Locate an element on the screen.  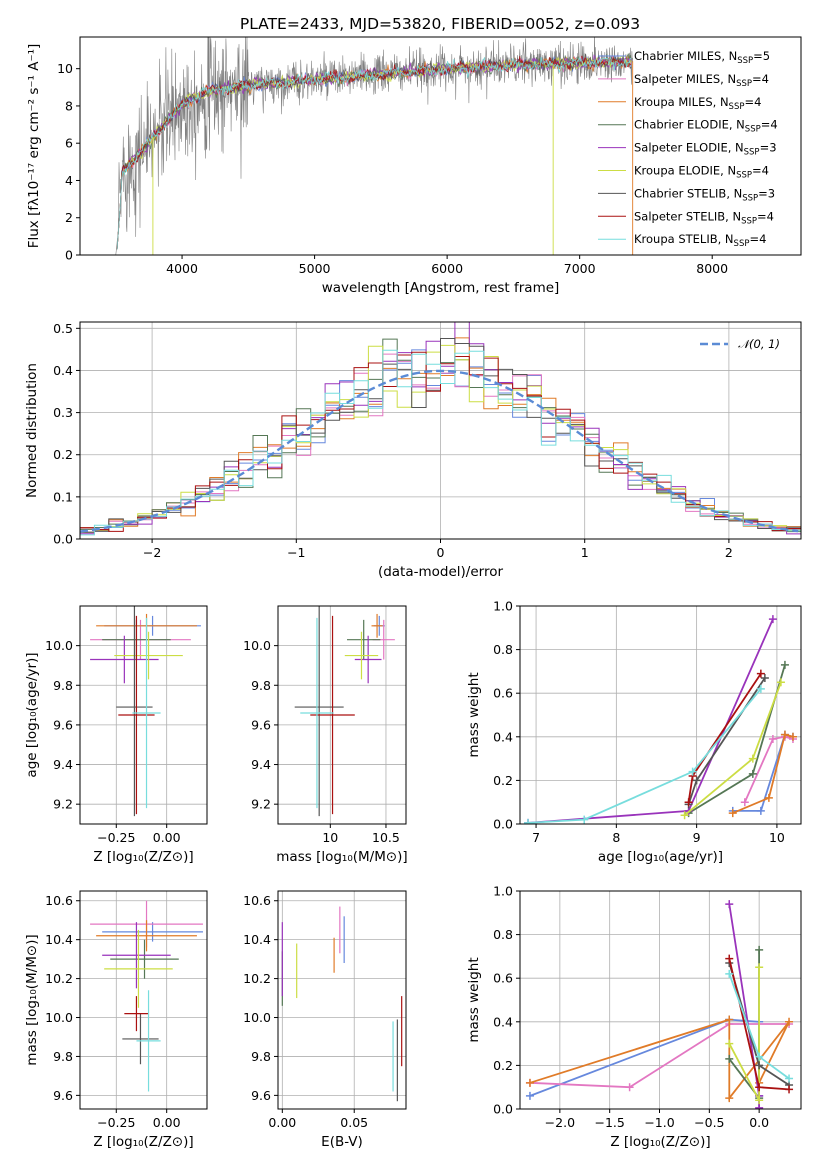
legend-label: Salpeter STELIB, NSSP=4 is located at coordinates (704, 217).